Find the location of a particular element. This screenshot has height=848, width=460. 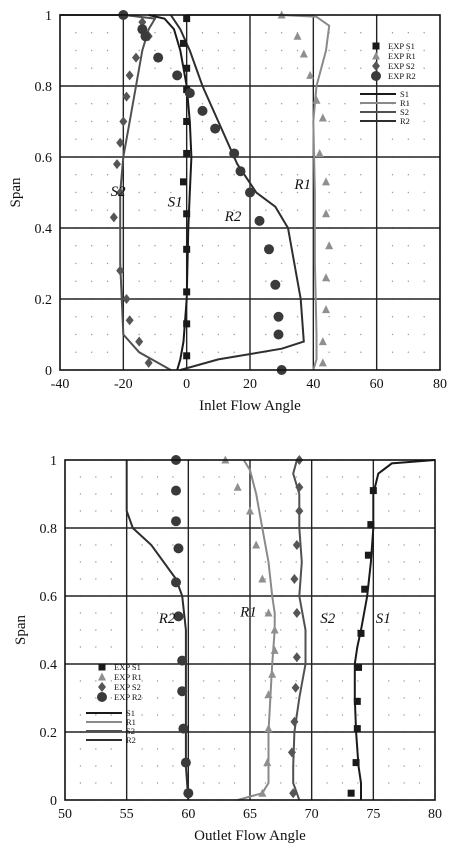

legend-label: EXP R2 is located at coordinates (128, 697).